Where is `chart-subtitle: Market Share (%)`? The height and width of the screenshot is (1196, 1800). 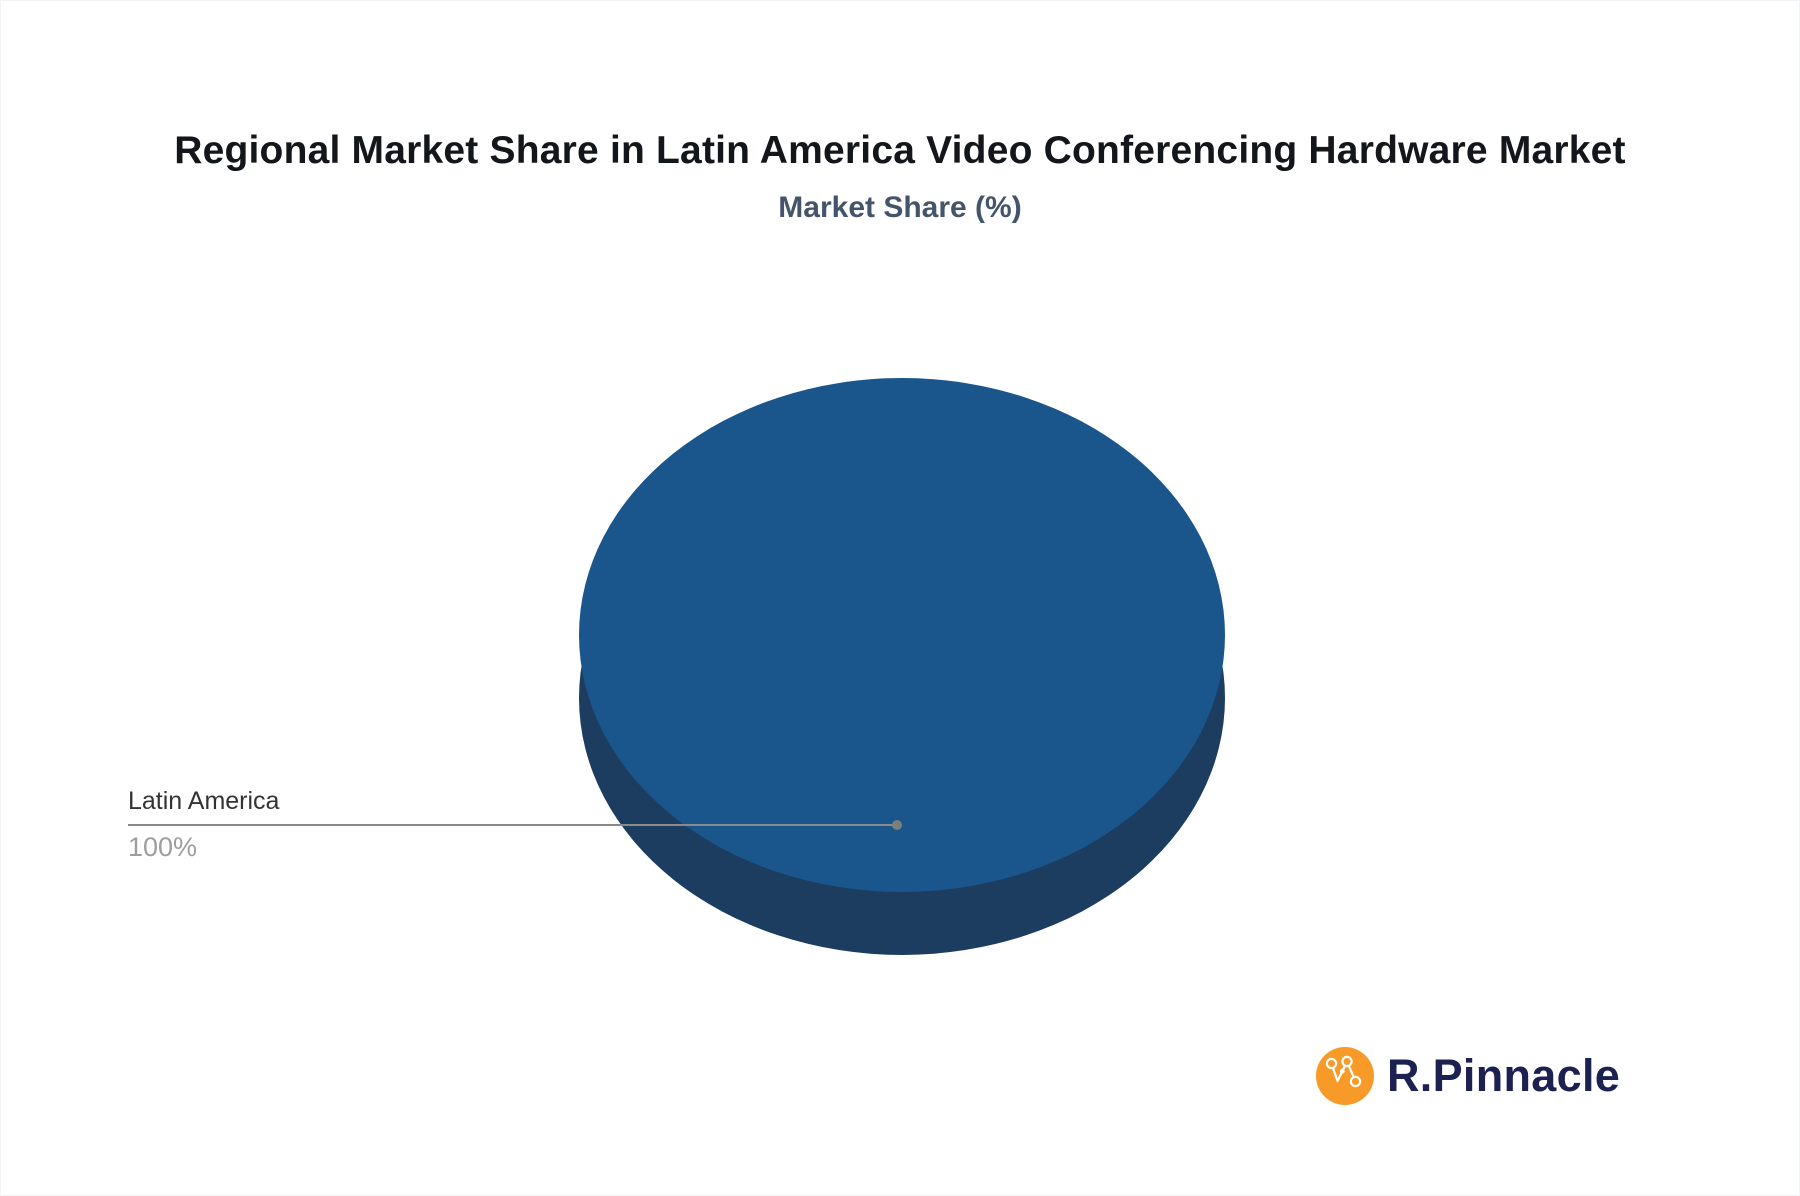
chart-subtitle: Market Share (%) is located at coordinates (900, 207).